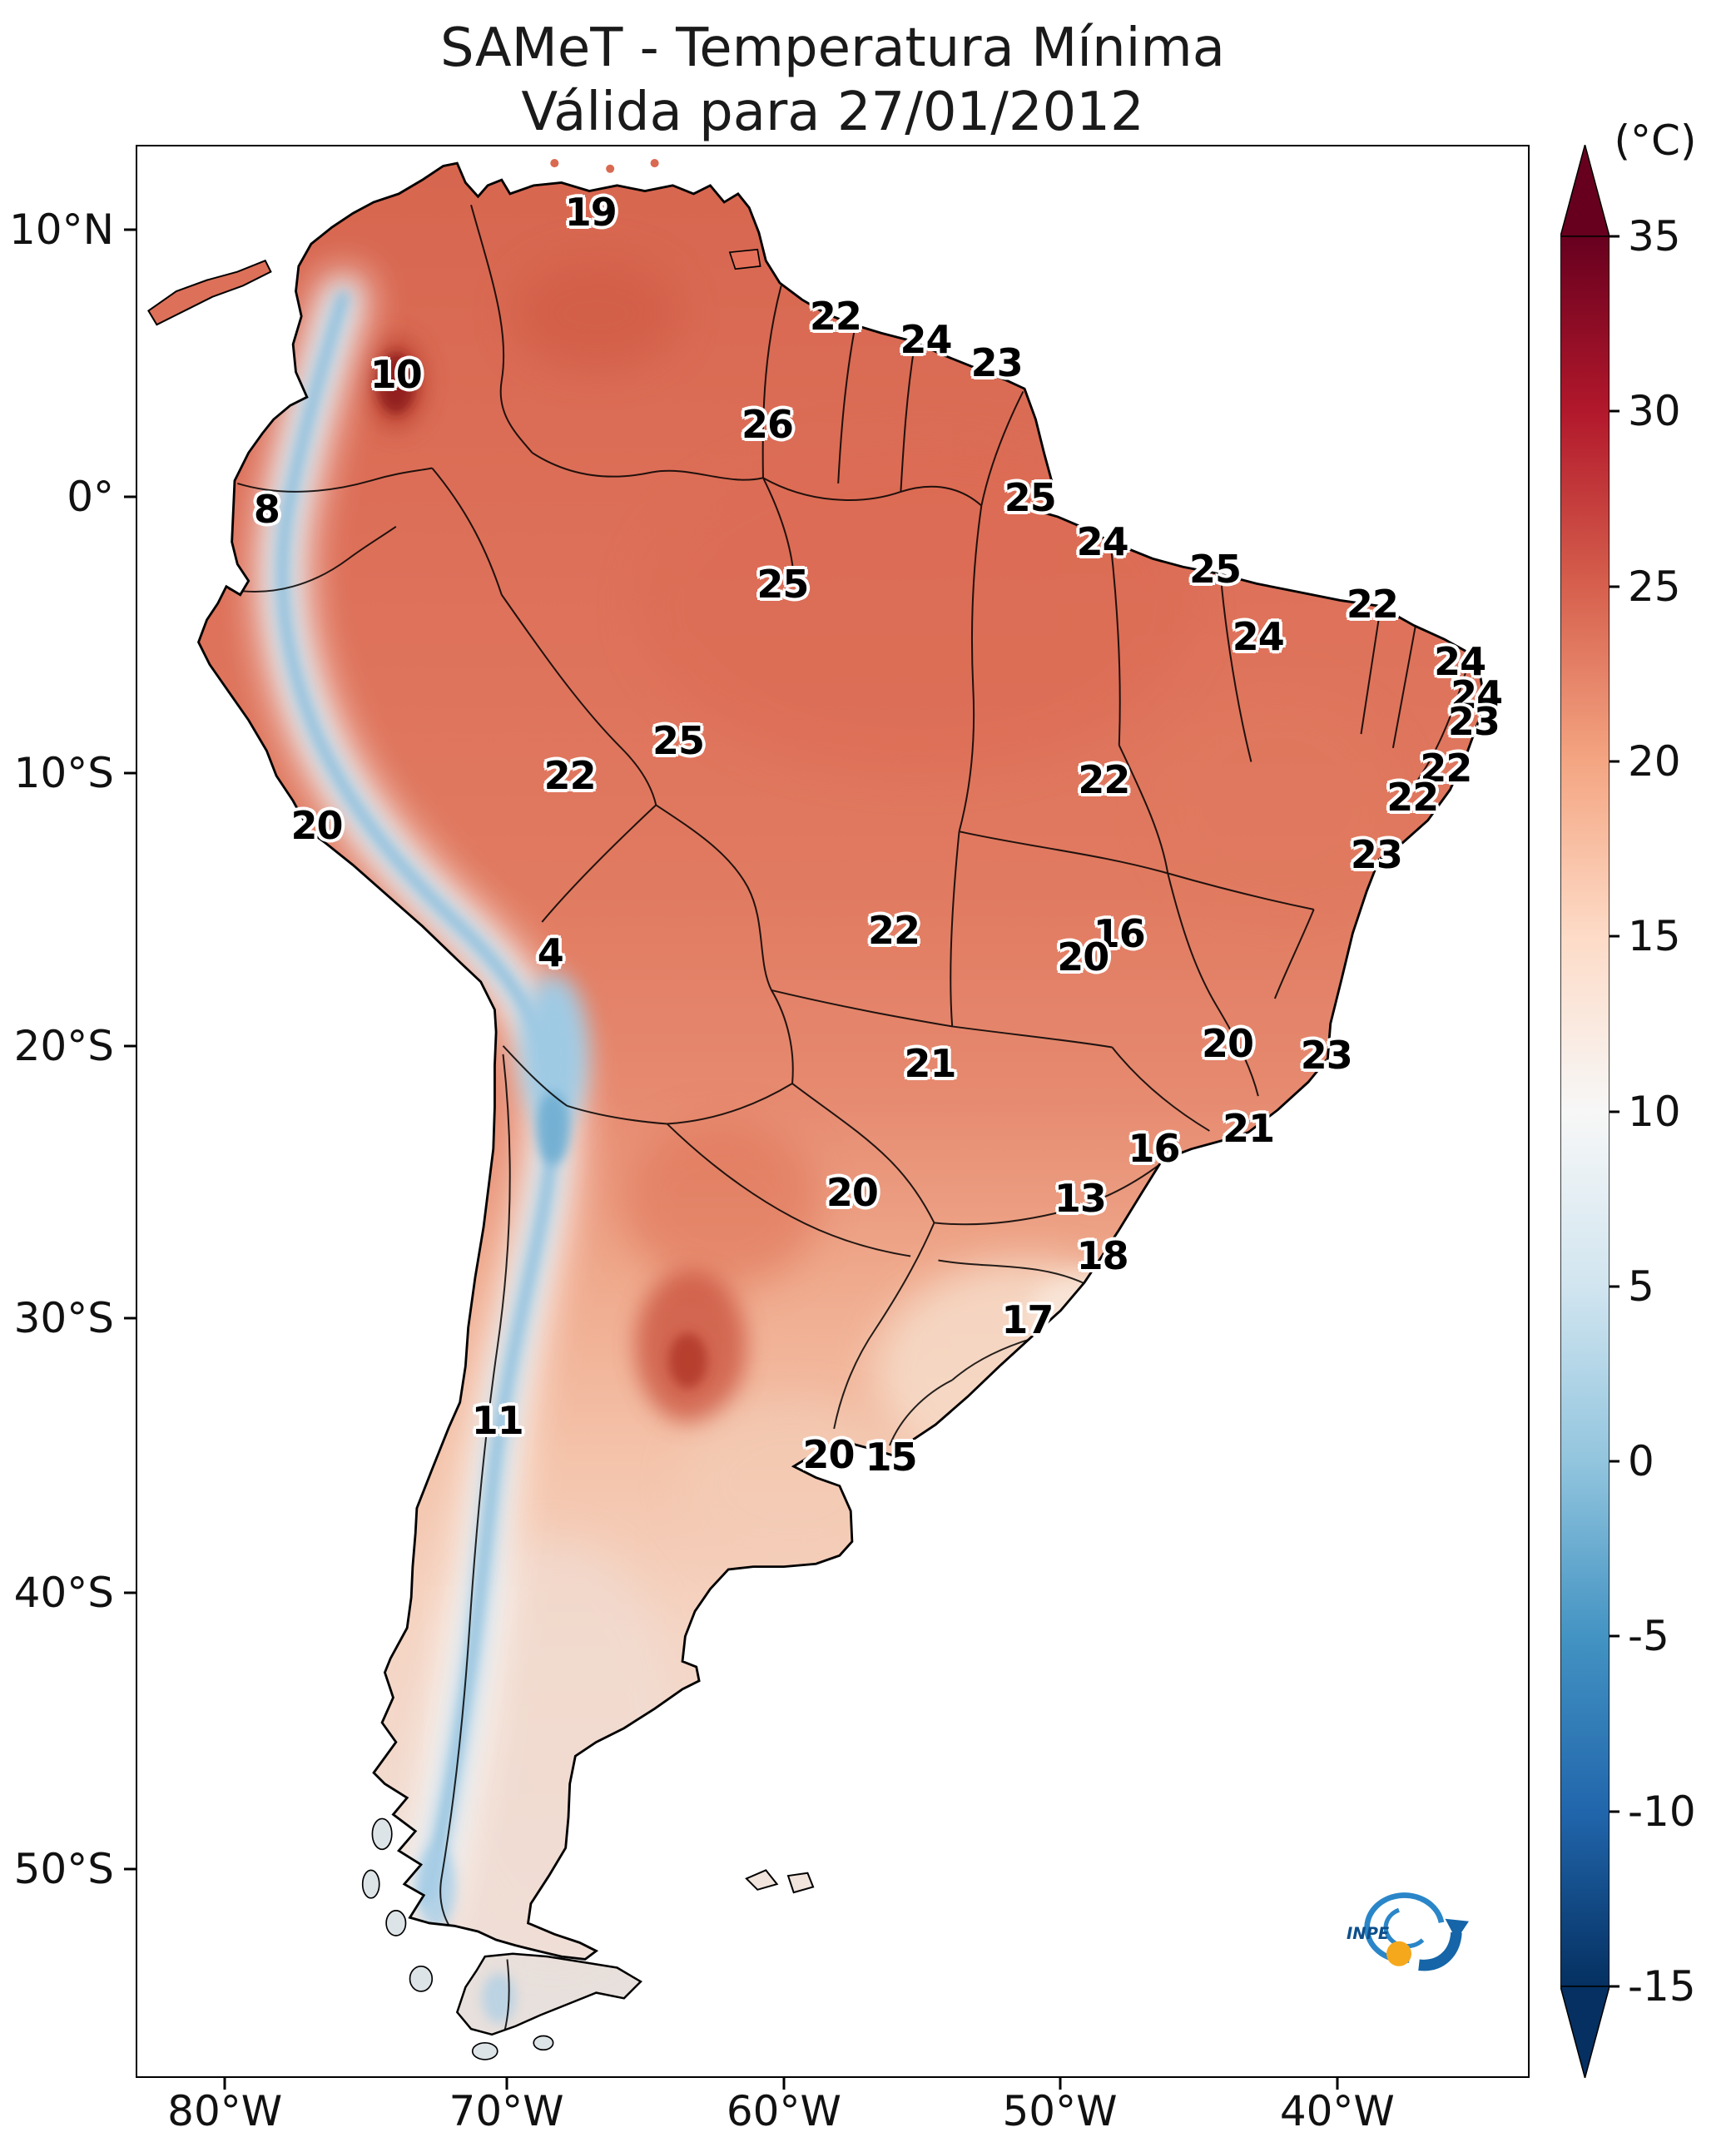 This screenshot has width=1736, height=2152. I want to click on x-axis-tick-labels: 80°W 70°W 60°W 50°W 40°W, so click(833, 2116).